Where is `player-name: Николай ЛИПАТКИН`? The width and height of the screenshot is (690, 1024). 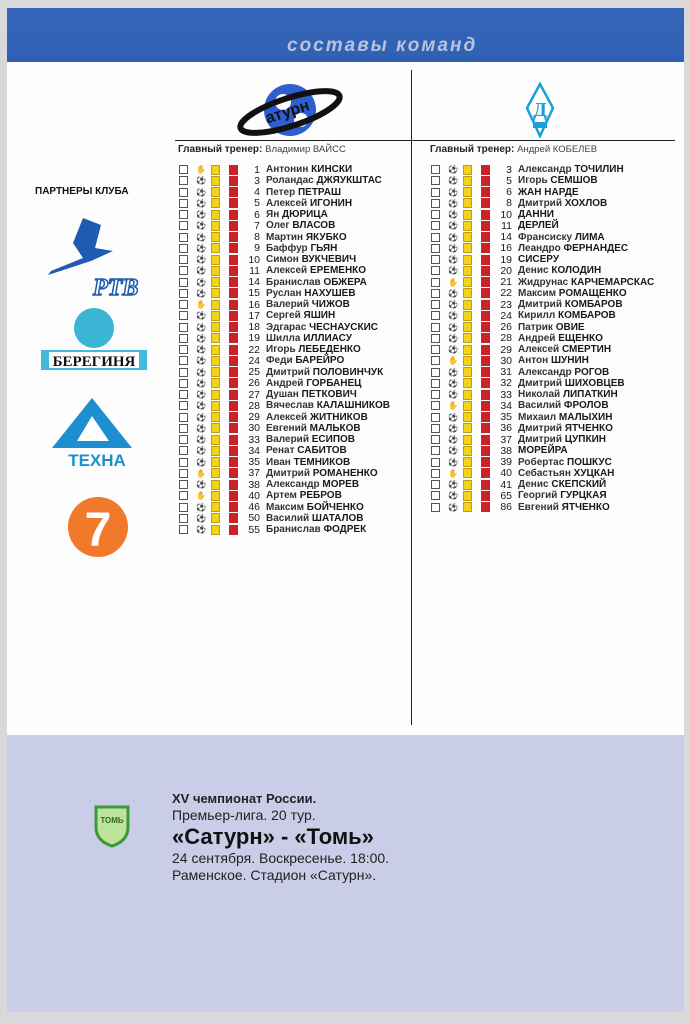 player-name: Николай ЛИПАТКИН is located at coordinates (568, 395).